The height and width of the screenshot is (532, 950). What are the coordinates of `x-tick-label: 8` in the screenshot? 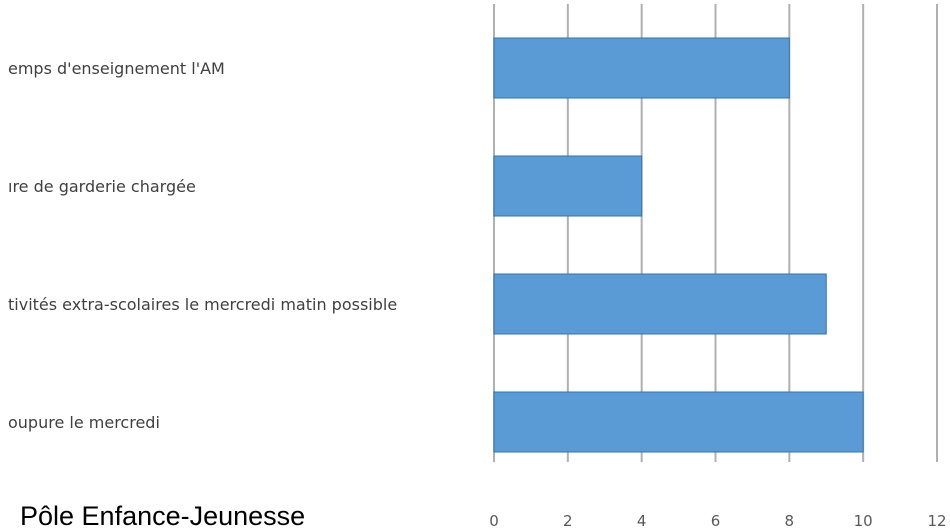 It's located at (790, 521).